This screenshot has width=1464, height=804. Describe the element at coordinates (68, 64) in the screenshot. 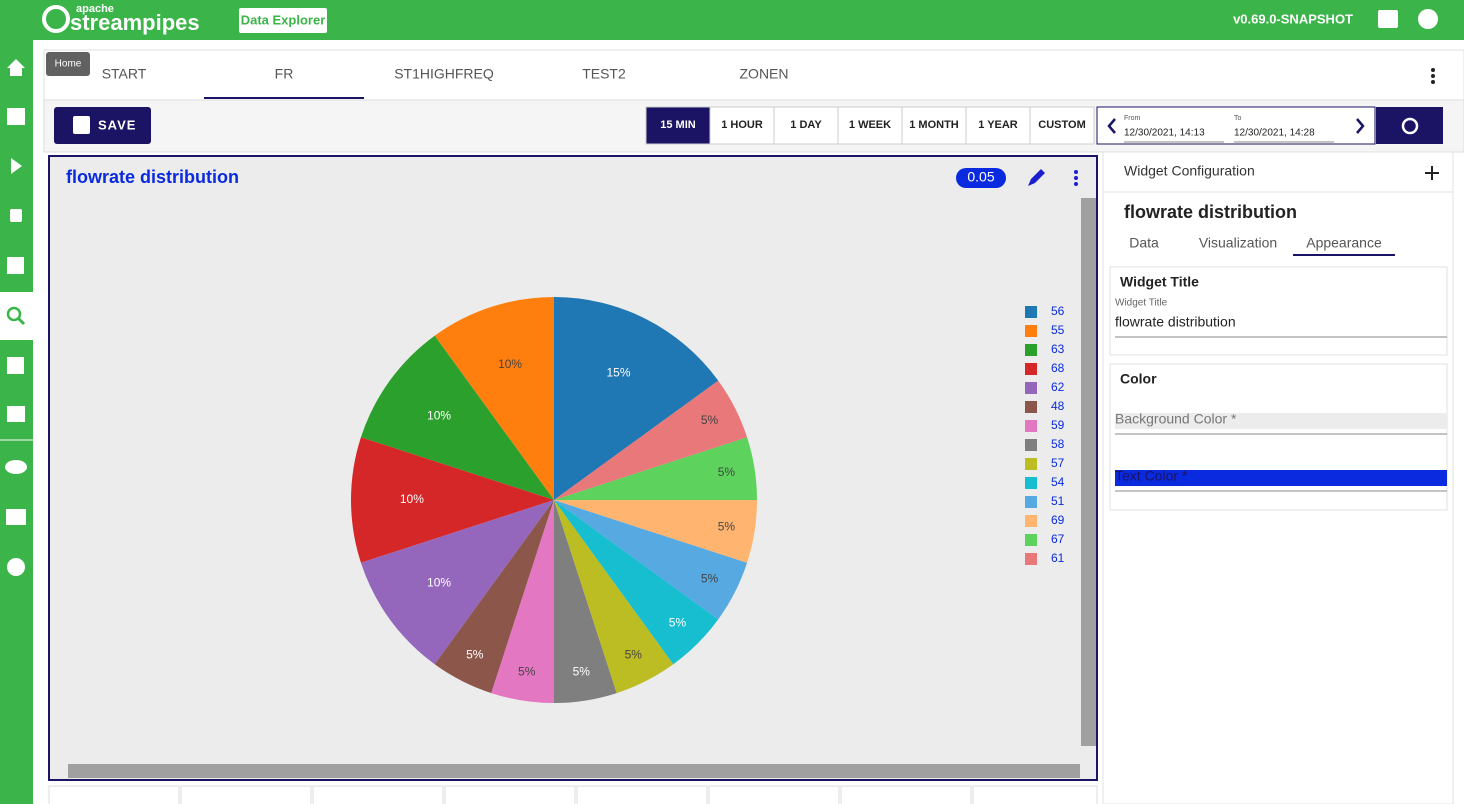

I see `tooltip-text: Home` at that location.